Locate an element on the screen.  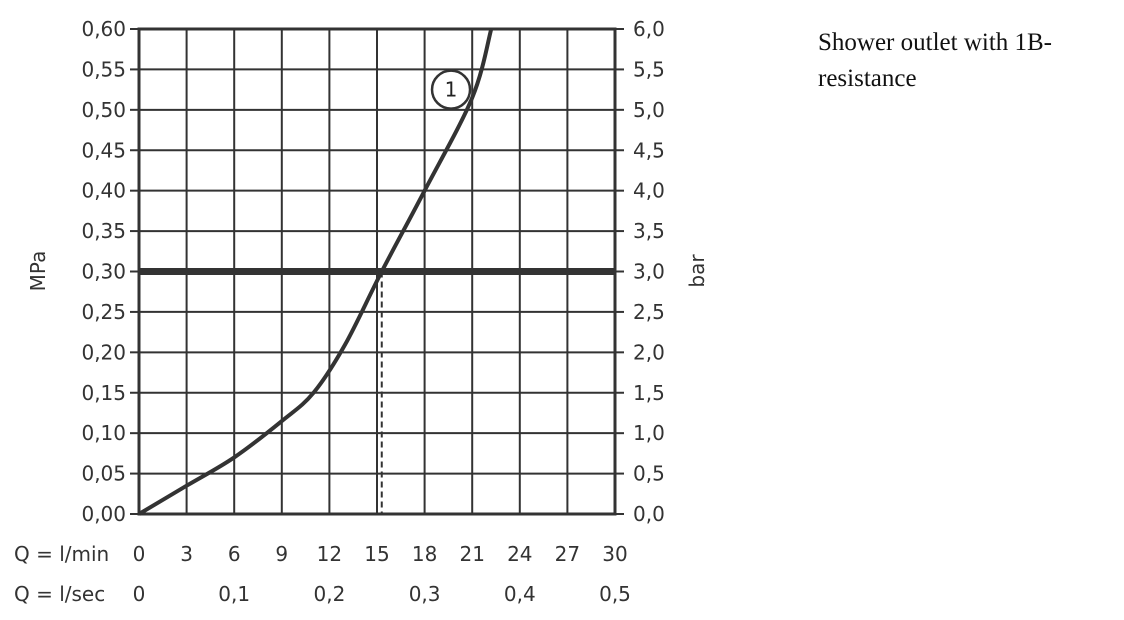
x-ticks-l-per-min: 0 3 6 9 12 15 18 21 24 27 30 is located at coordinates (380, 554).